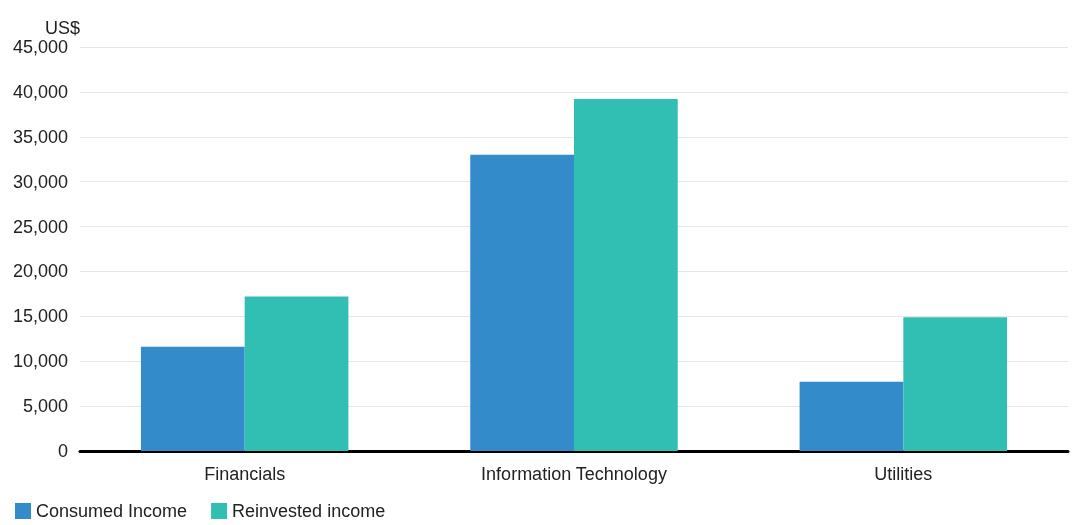 This screenshot has height=525, width=1078. What do you see at coordinates (62, 28) in the screenshot?
I see `y-axis-title: US$` at bounding box center [62, 28].